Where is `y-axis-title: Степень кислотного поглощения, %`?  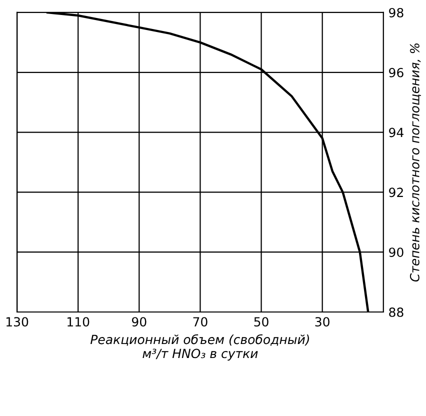
y-axis-title: Степень кислотного поглощения, % is located at coordinates (415, 163).